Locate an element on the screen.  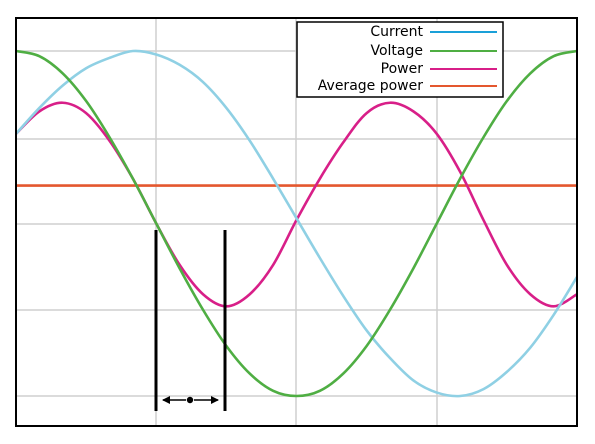
phase-arrow-dot is located at coordinates (190, 400).